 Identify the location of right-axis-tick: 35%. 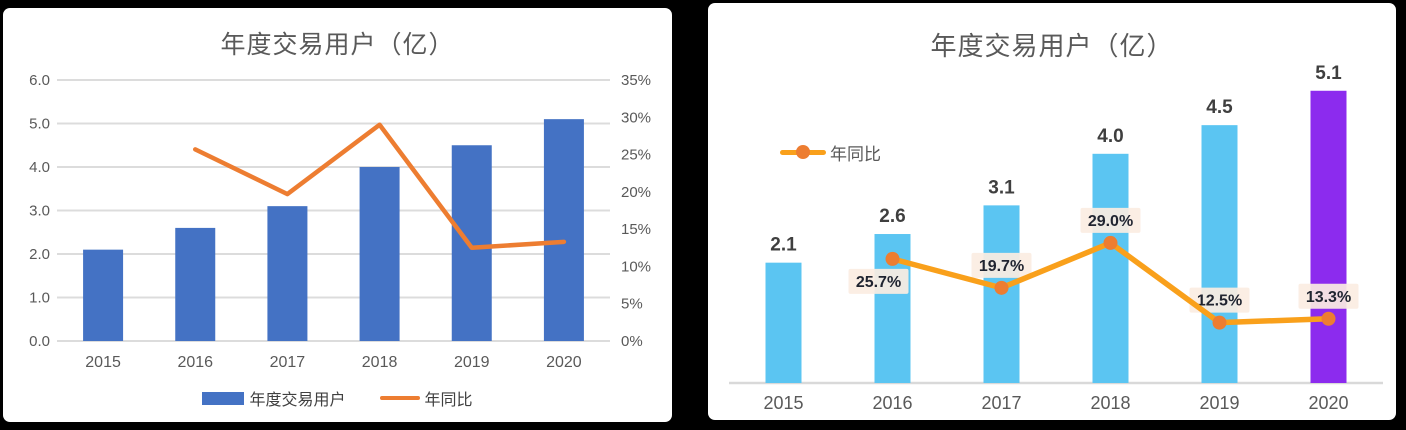
(636, 80).